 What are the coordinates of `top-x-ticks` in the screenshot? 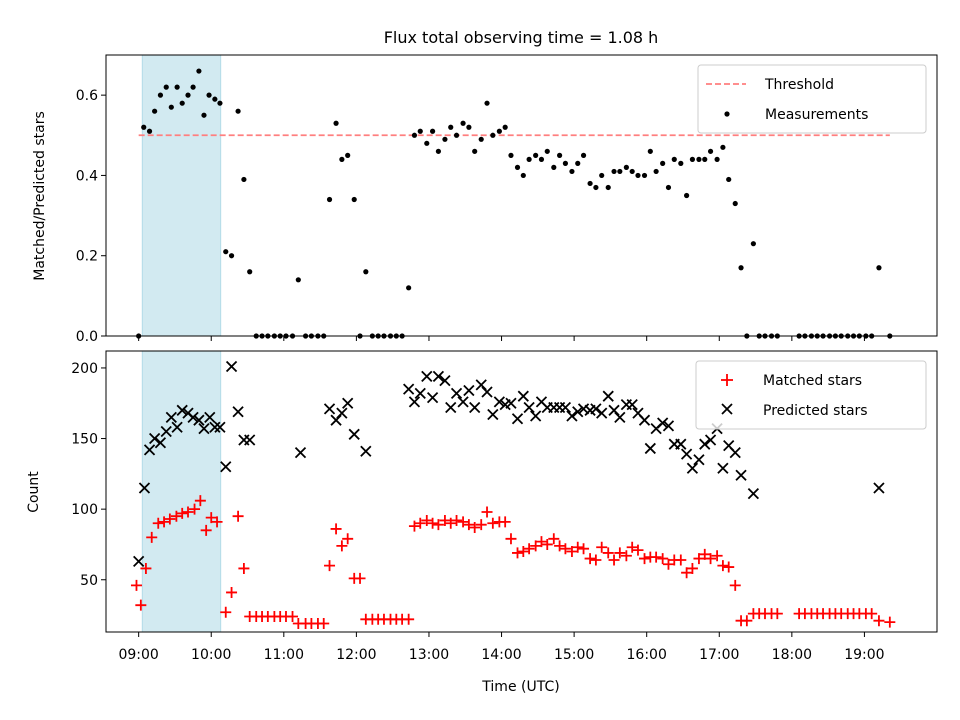 It's located at (501, 338).